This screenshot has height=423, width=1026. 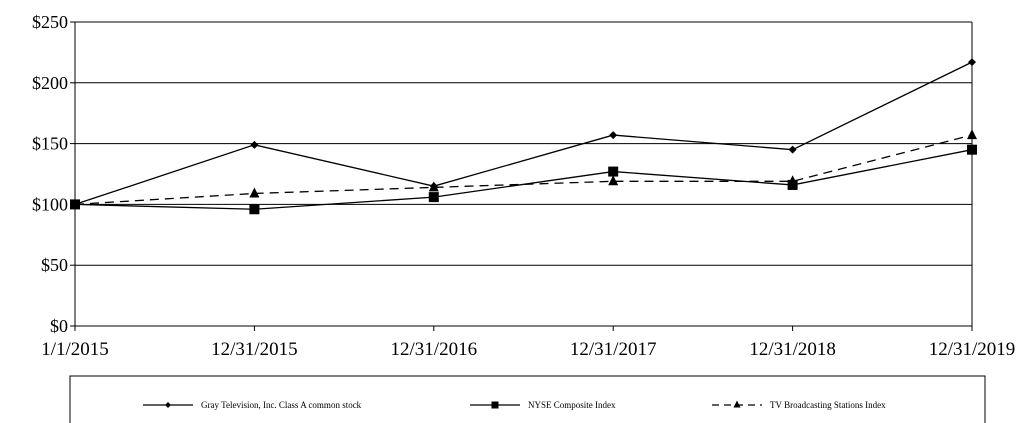 I want to click on y-tick-label: $50, so click(x=54, y=265).